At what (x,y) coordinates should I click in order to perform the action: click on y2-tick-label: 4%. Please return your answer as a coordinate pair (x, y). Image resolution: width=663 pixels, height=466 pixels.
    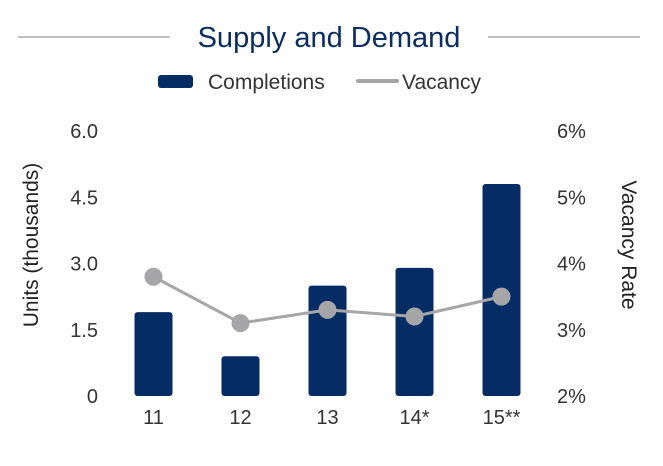
    Looking at the image, I should click on (571, 265).